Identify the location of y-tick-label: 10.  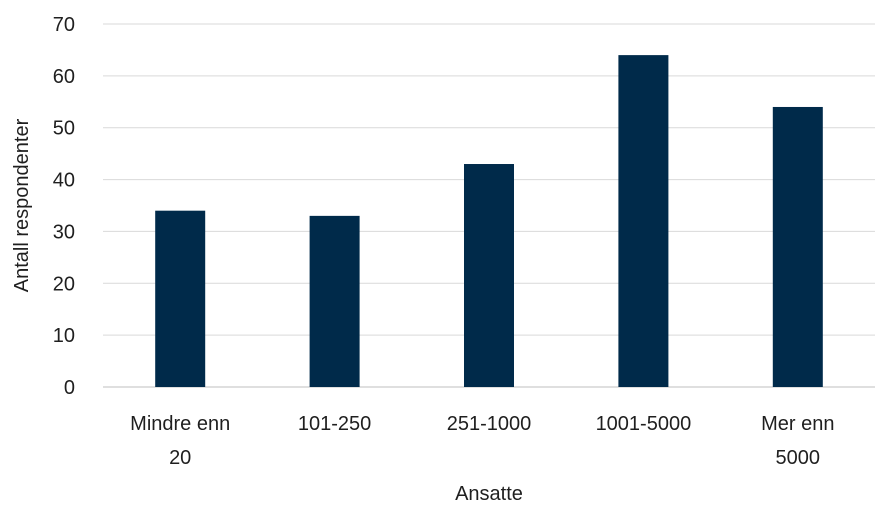
(64, 336).